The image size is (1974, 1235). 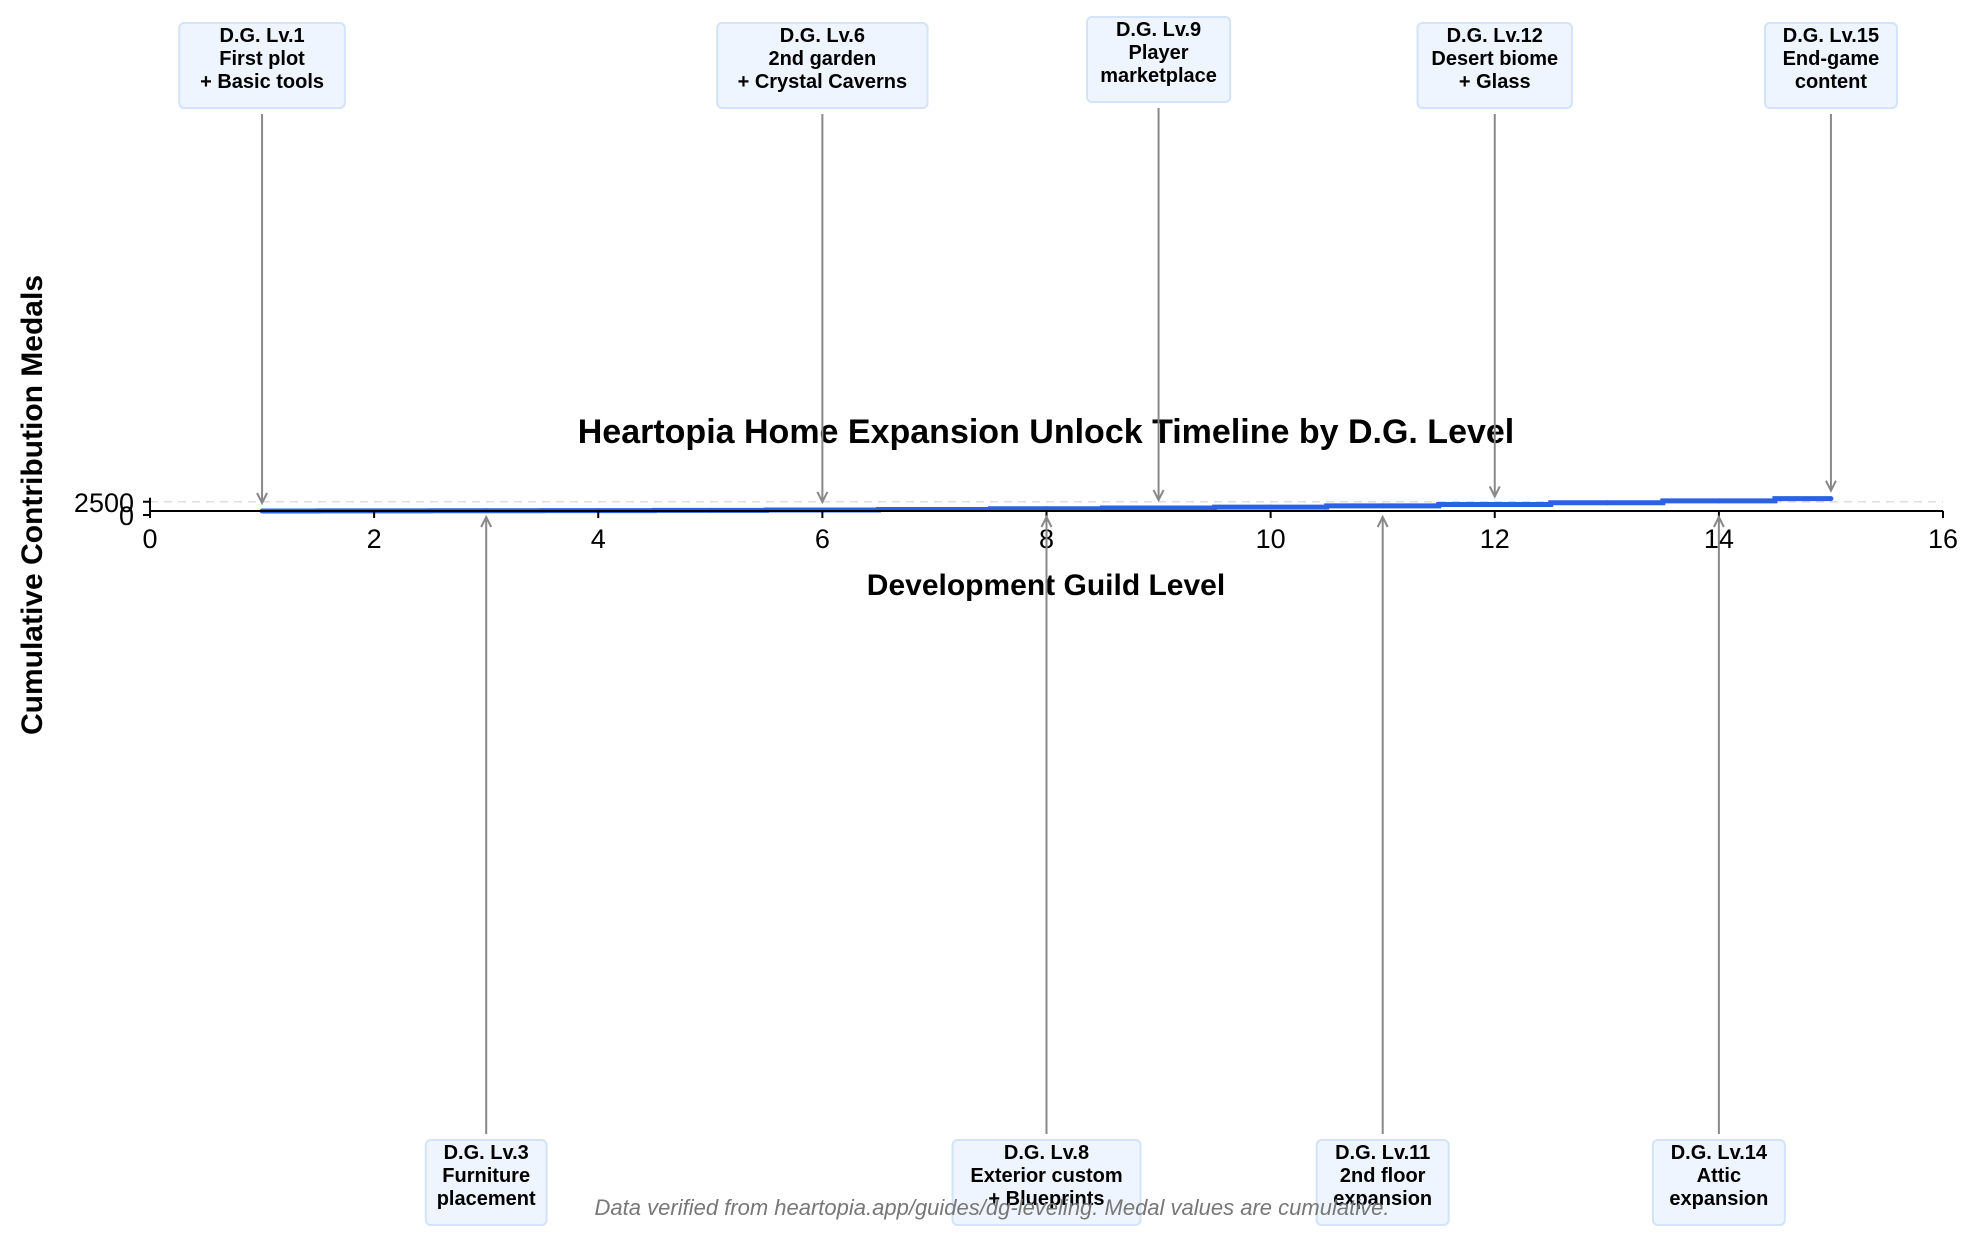 What do you see at coordinates (822, 539) in the screenshot?
I see `x-tick-label: 6` at bounding box center [822, 539].